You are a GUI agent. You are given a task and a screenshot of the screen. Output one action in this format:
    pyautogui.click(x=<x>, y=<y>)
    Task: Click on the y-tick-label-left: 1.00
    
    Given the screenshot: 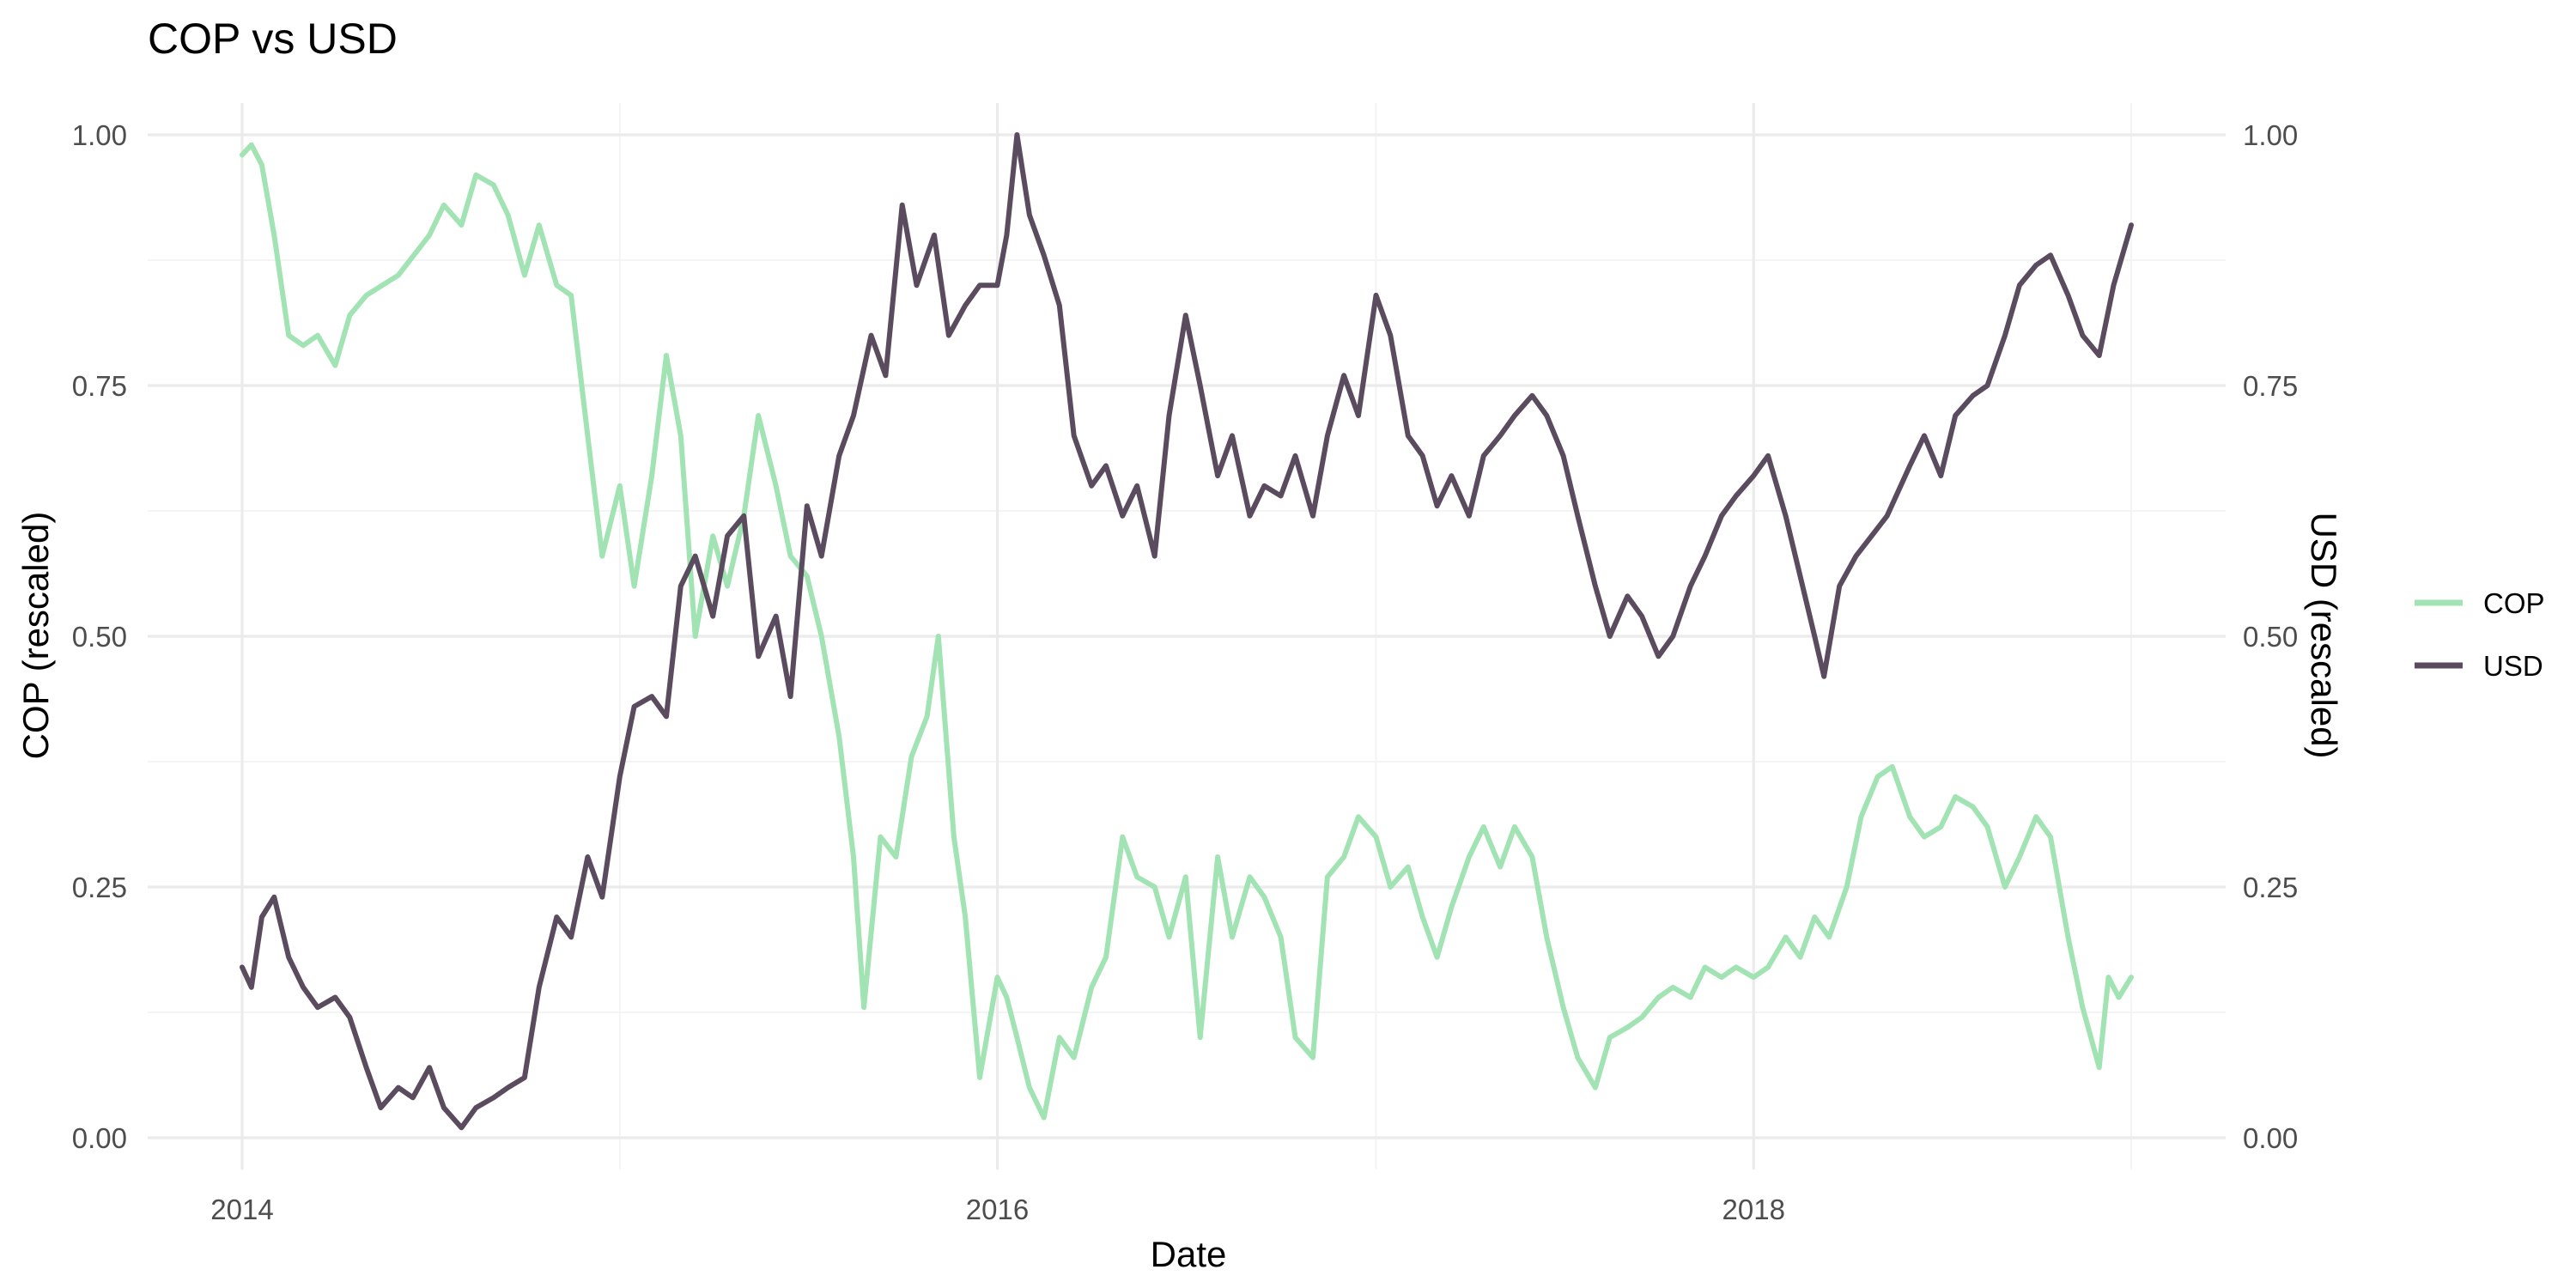 What is the action you would take?
    pyautogui.click(x=99, y=135)
    